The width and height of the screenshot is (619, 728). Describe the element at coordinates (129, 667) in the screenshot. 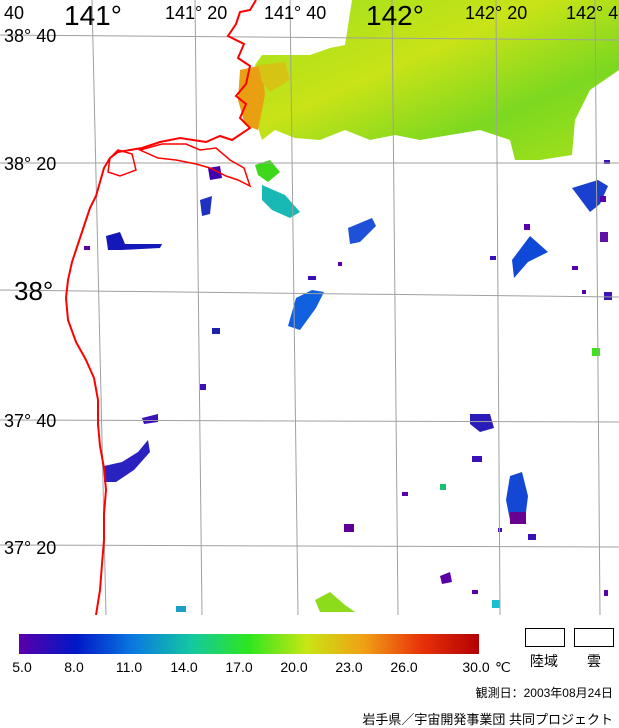

I see `colorbar-tick: 11.0` at that location.